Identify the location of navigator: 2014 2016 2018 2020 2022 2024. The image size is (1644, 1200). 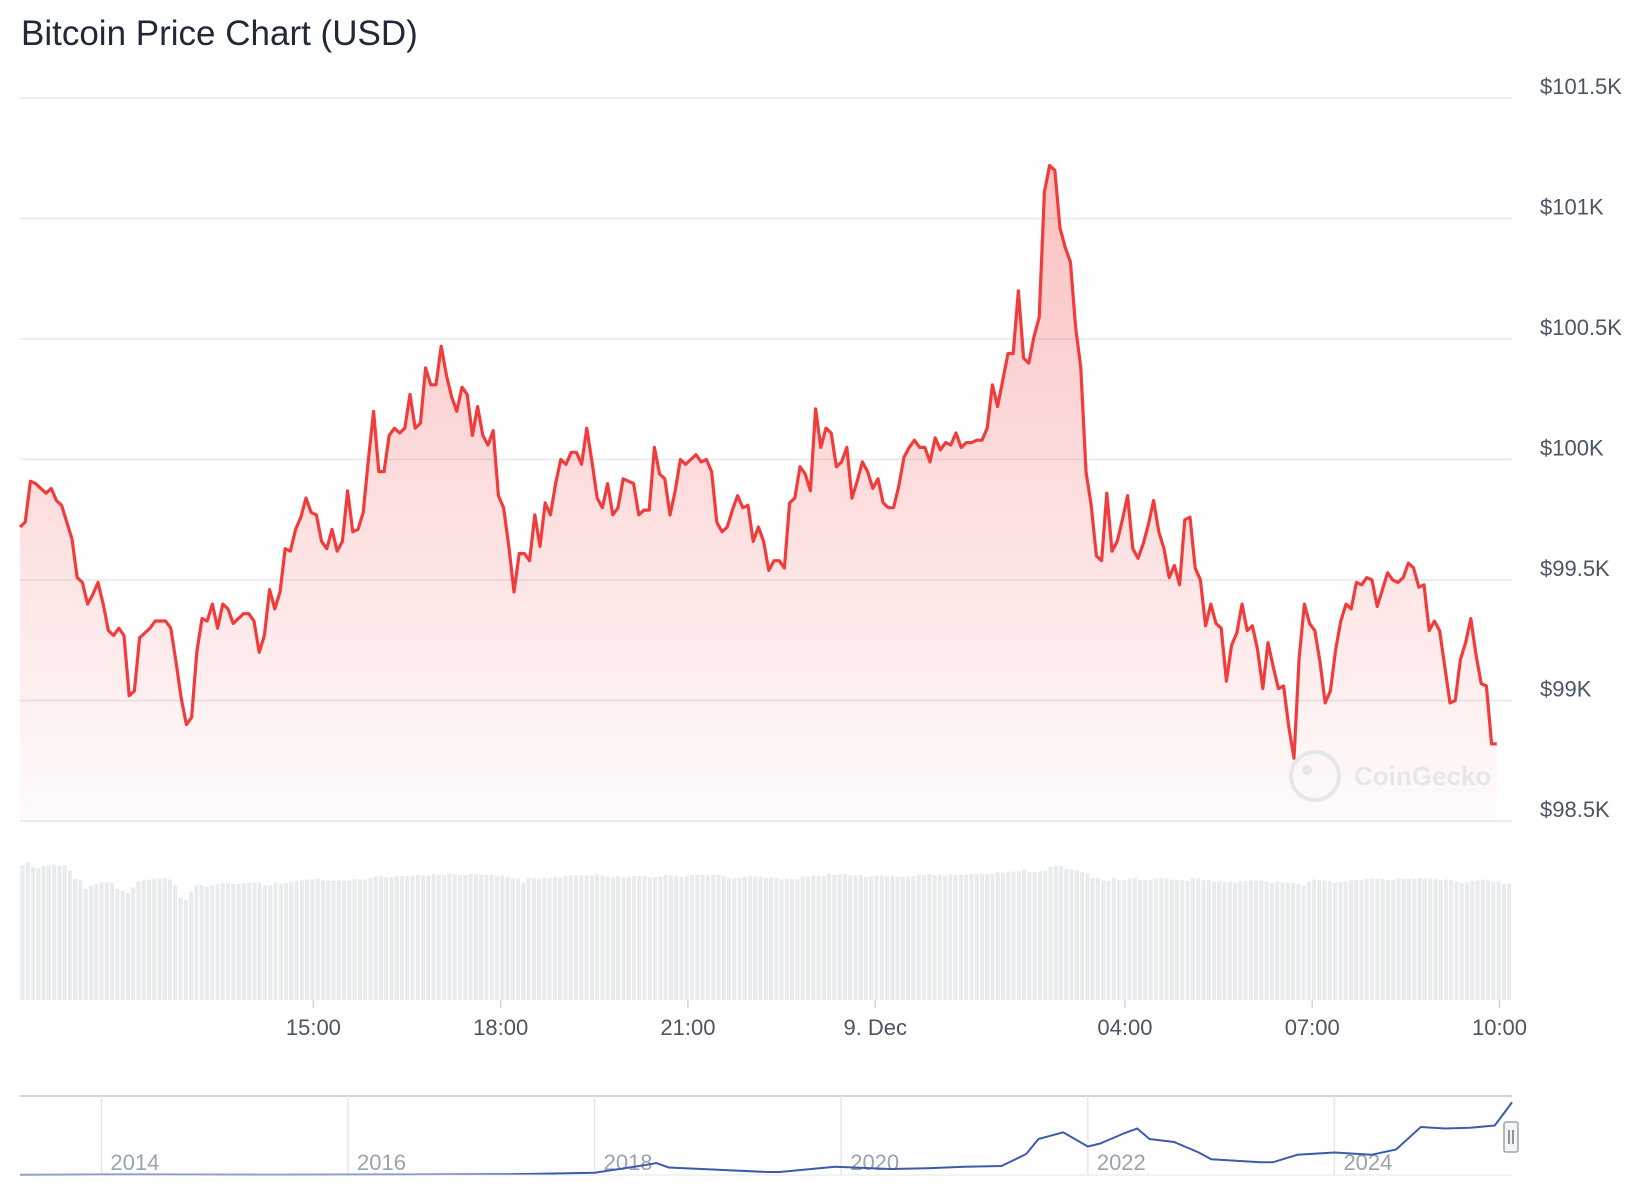
(769, 1135).